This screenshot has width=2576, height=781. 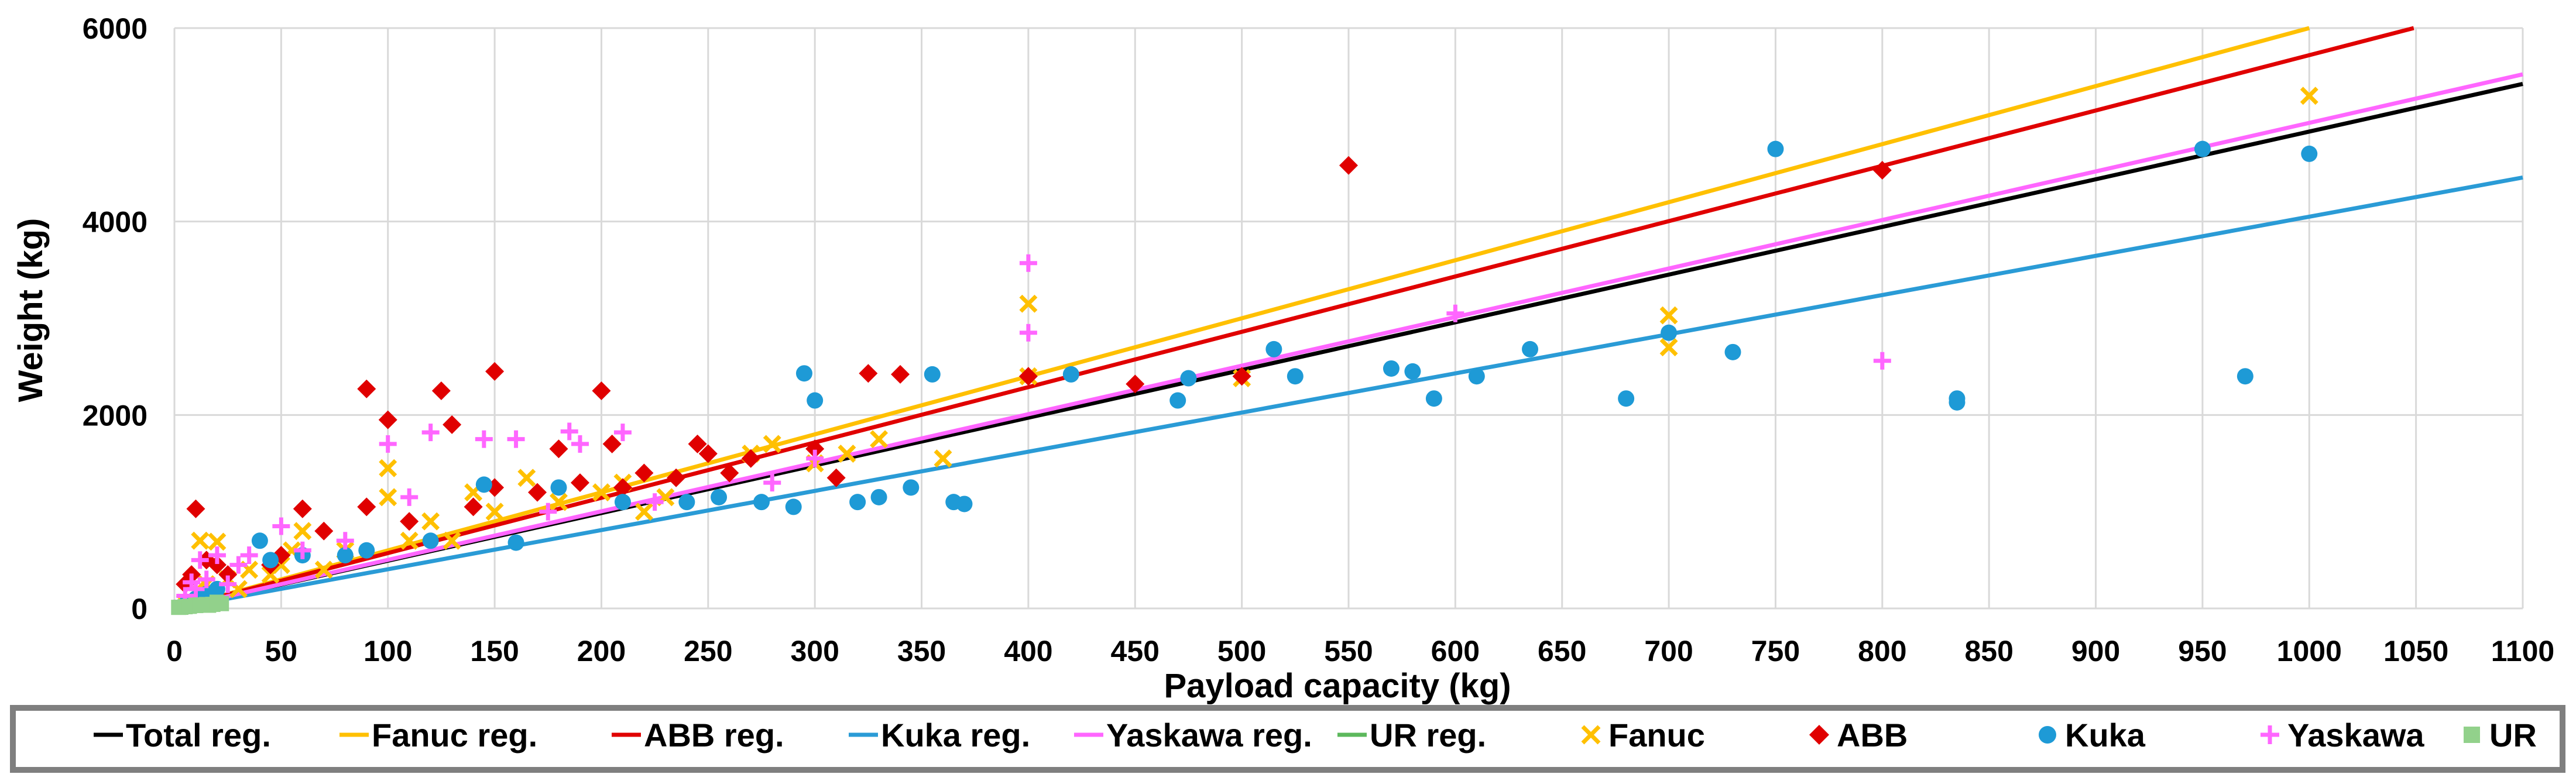 What do you see at coordinates (1209, 736) in the screenshot?
I see `legend-label: Yaskawa reg.` at bounding box center [1209, 736].